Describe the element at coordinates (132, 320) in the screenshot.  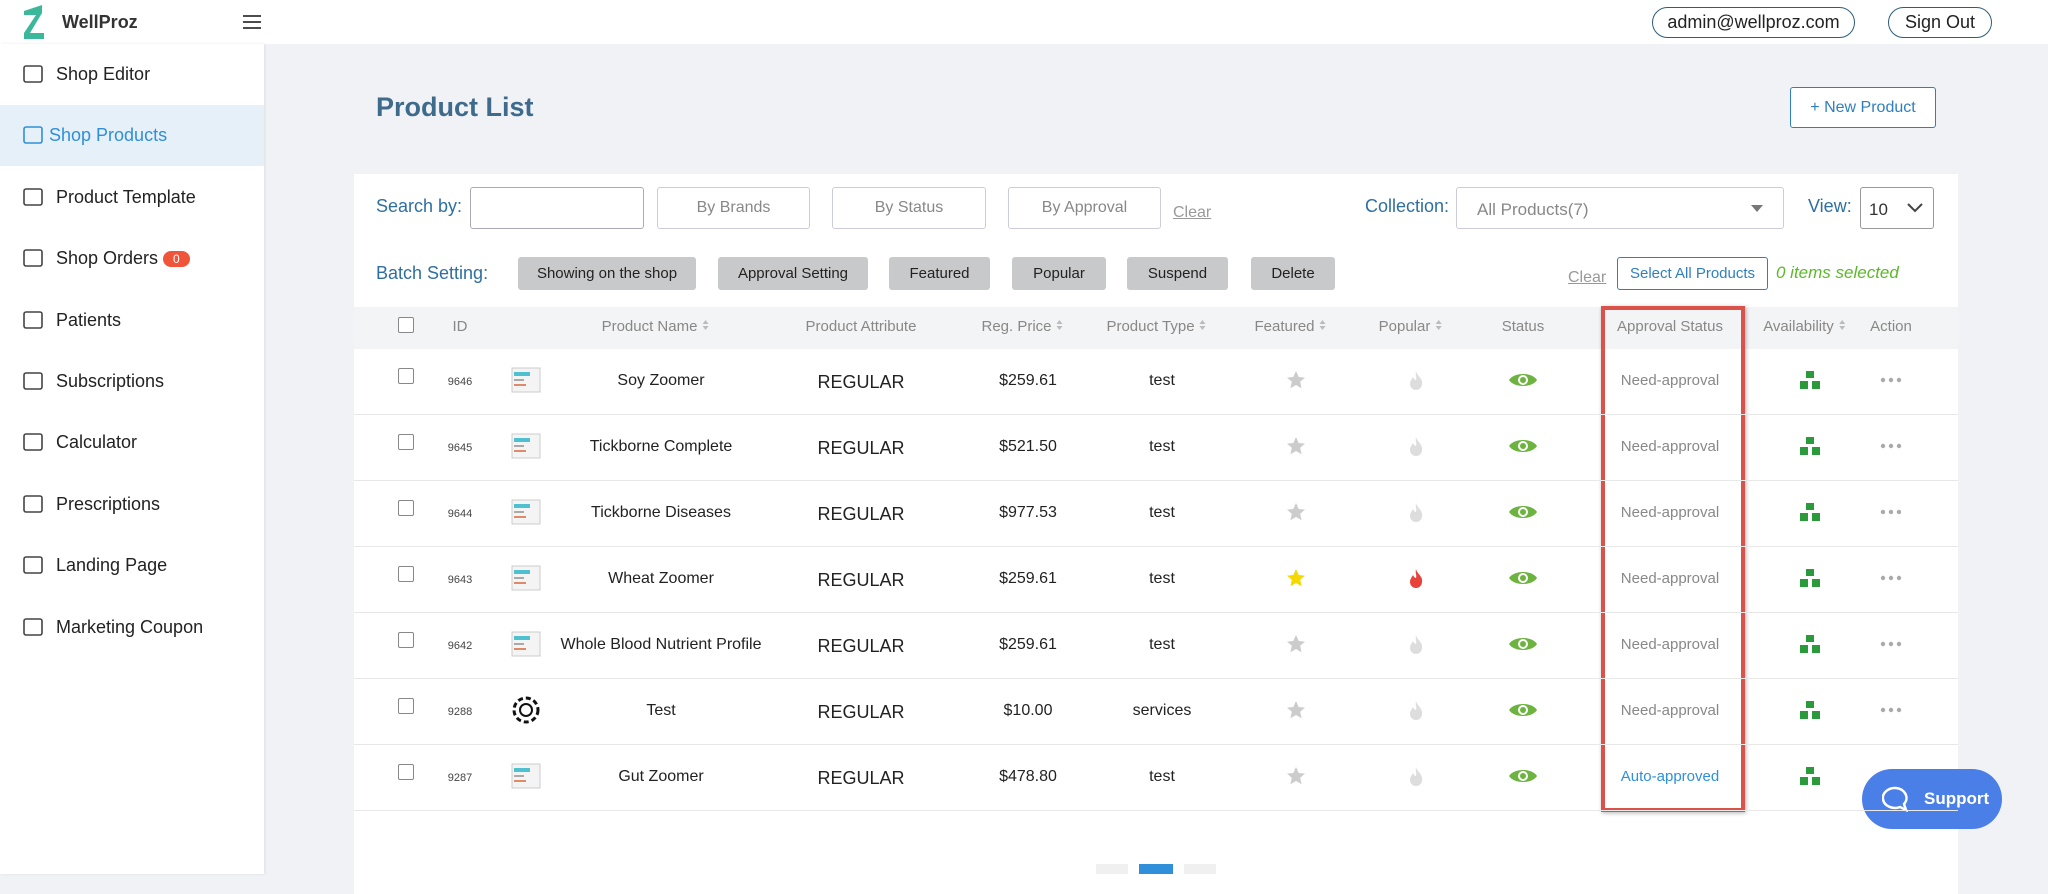
I see `sidebar-item: Patients` at that location.